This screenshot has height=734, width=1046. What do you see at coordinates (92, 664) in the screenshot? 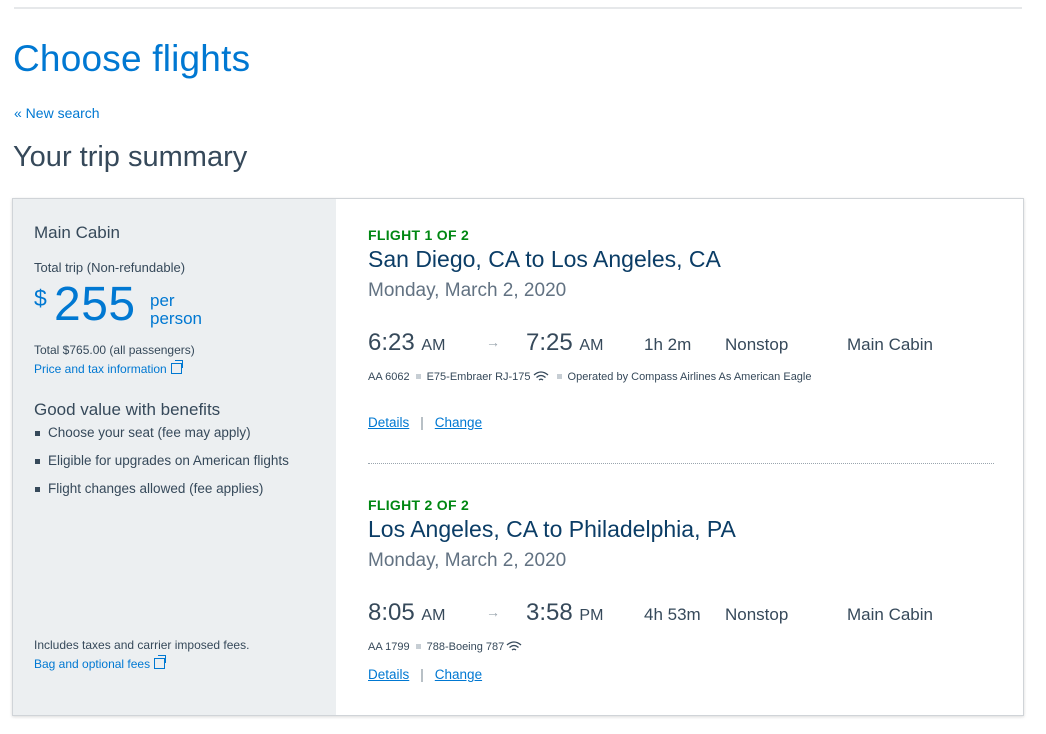
I see `bag-fees-link-label: Bag and optional fees` at bounding box center [92, 664].